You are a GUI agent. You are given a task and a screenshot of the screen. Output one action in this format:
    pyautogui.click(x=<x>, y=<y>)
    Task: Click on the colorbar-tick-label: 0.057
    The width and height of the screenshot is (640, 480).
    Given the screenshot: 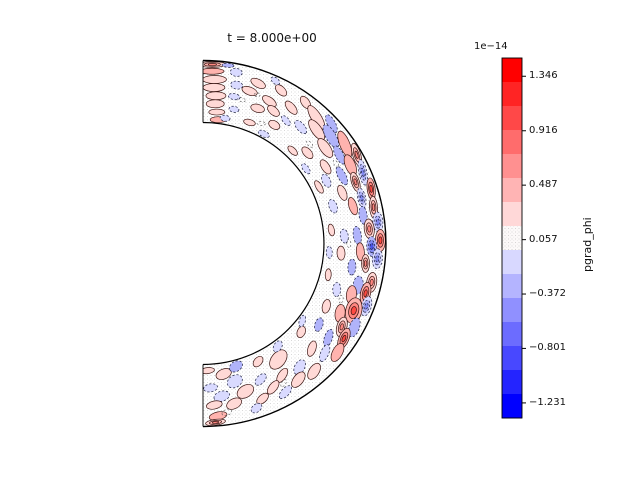 What is the action you would take?
    pyautogui.click(x=543, y=239)
    